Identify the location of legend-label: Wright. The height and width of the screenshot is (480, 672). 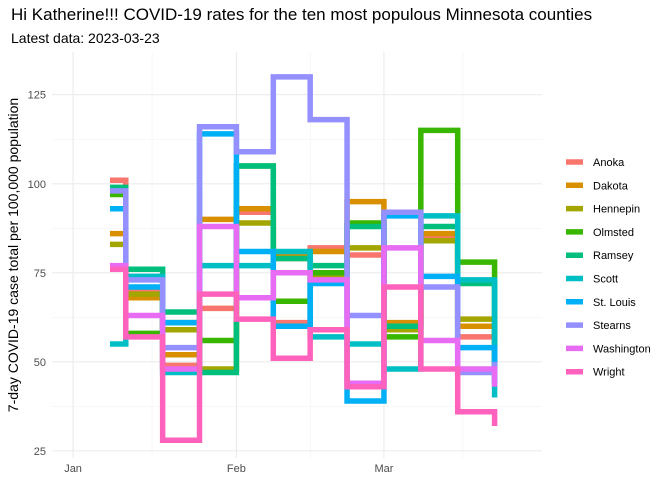
(609, 373).